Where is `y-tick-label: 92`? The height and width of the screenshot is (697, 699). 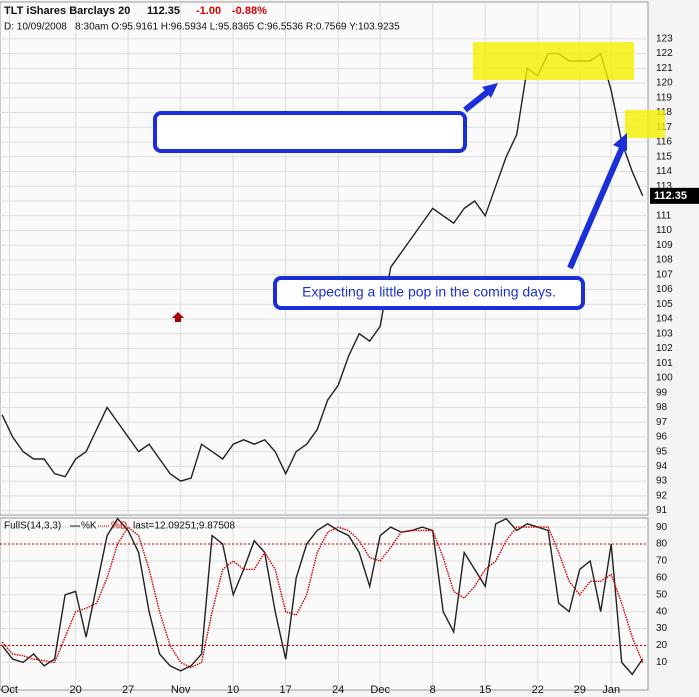
y-tick-label: 92 is located at coordinates (662, 495).